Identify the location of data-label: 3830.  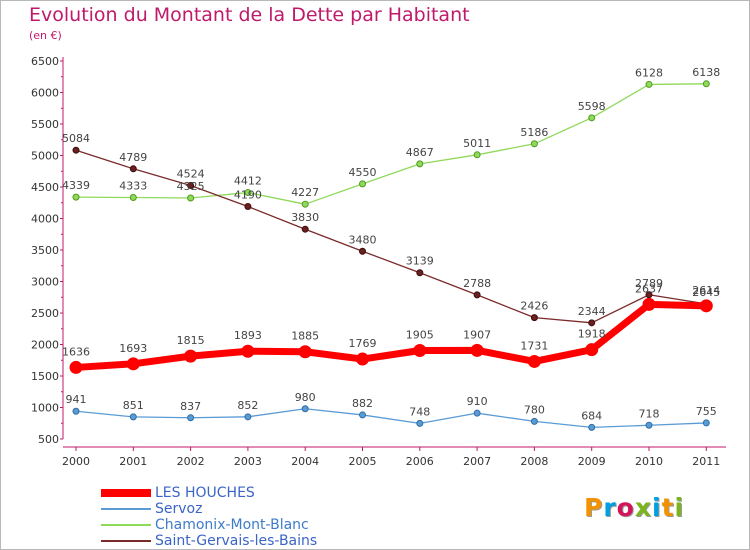
(305, 217).